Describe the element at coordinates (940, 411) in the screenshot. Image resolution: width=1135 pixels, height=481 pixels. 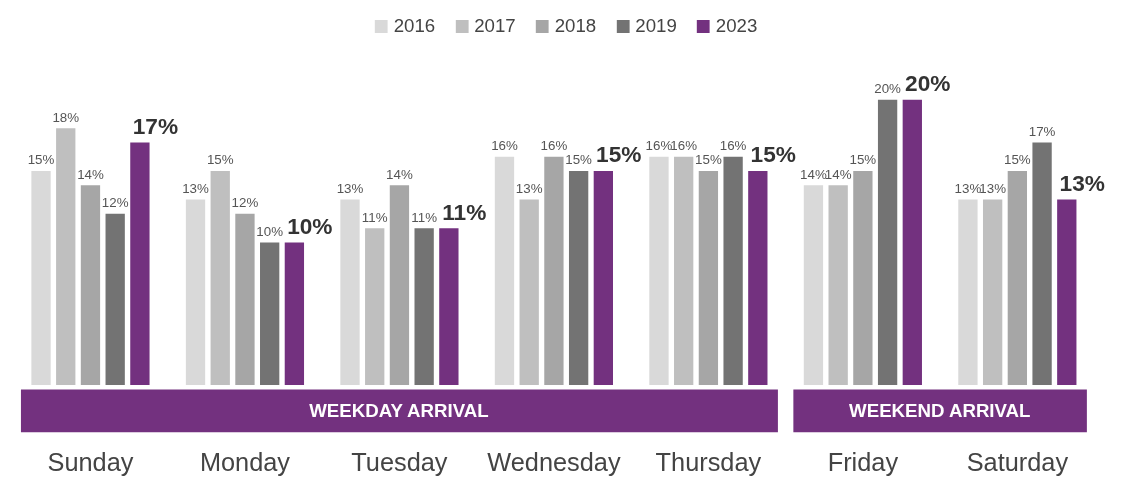
I see `text: WEEKEND ARRIVAL` at that location.